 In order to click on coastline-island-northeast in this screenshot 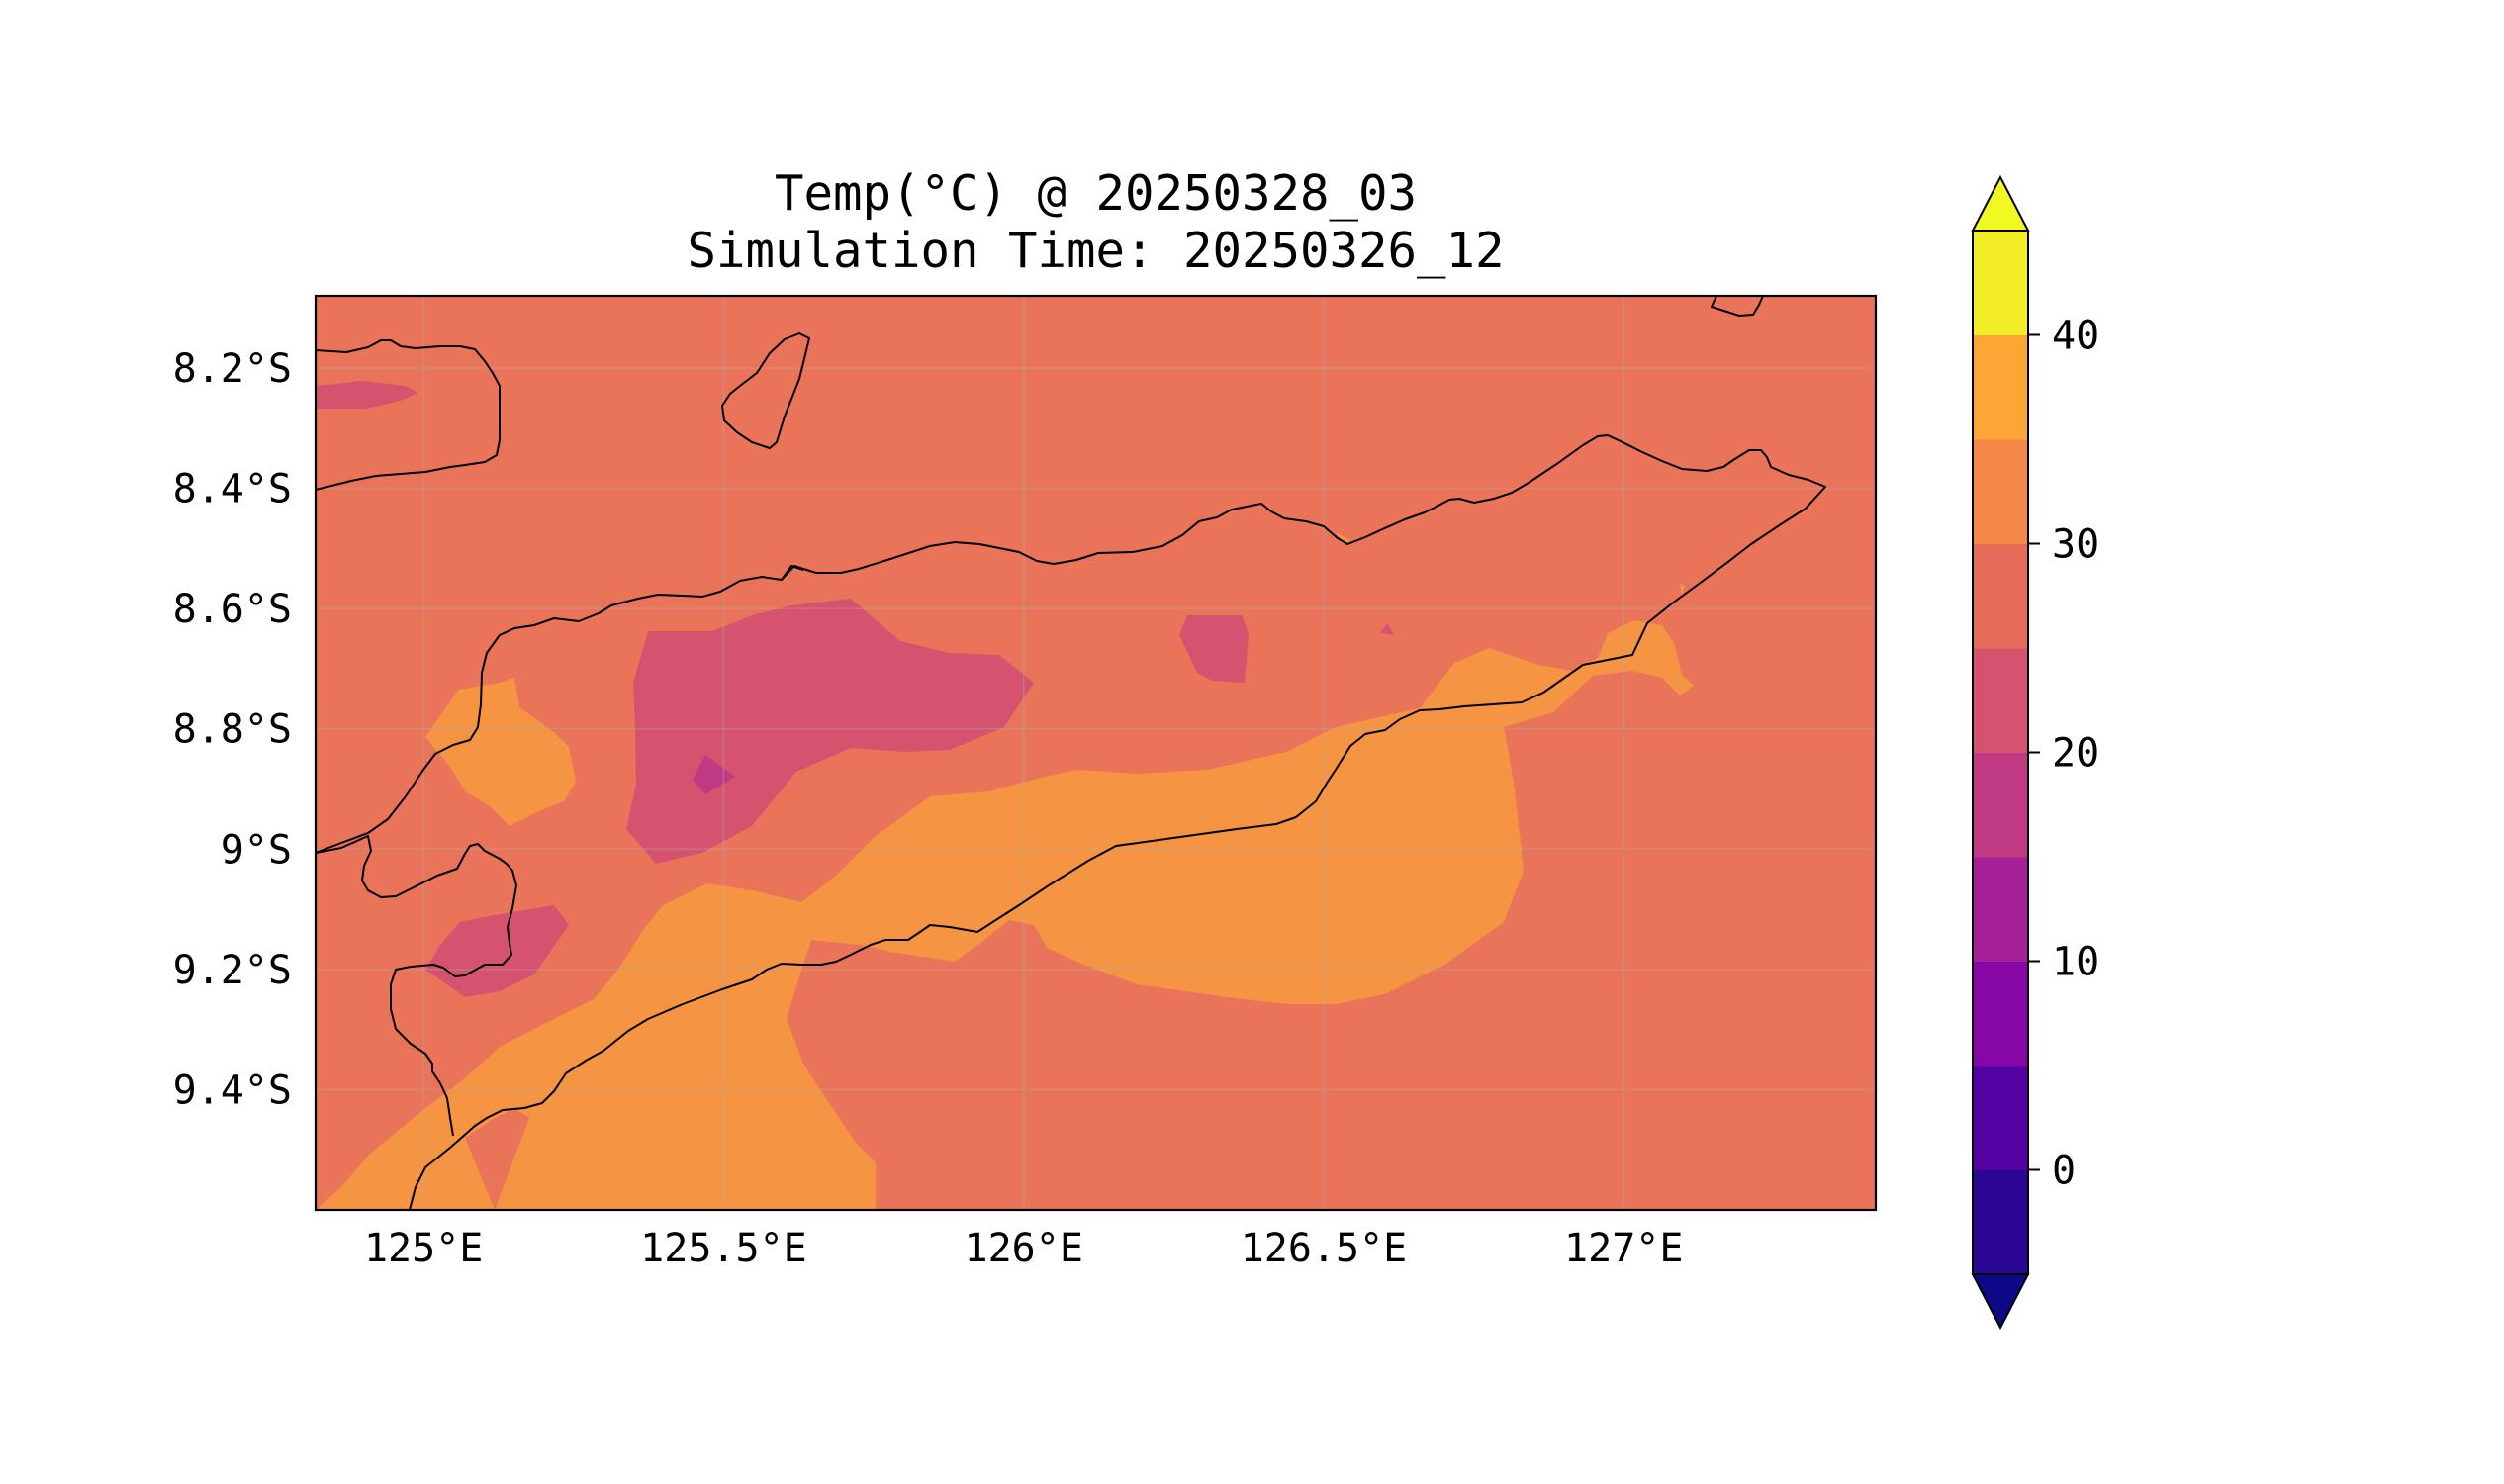, I will do `click(1737, 306)`.